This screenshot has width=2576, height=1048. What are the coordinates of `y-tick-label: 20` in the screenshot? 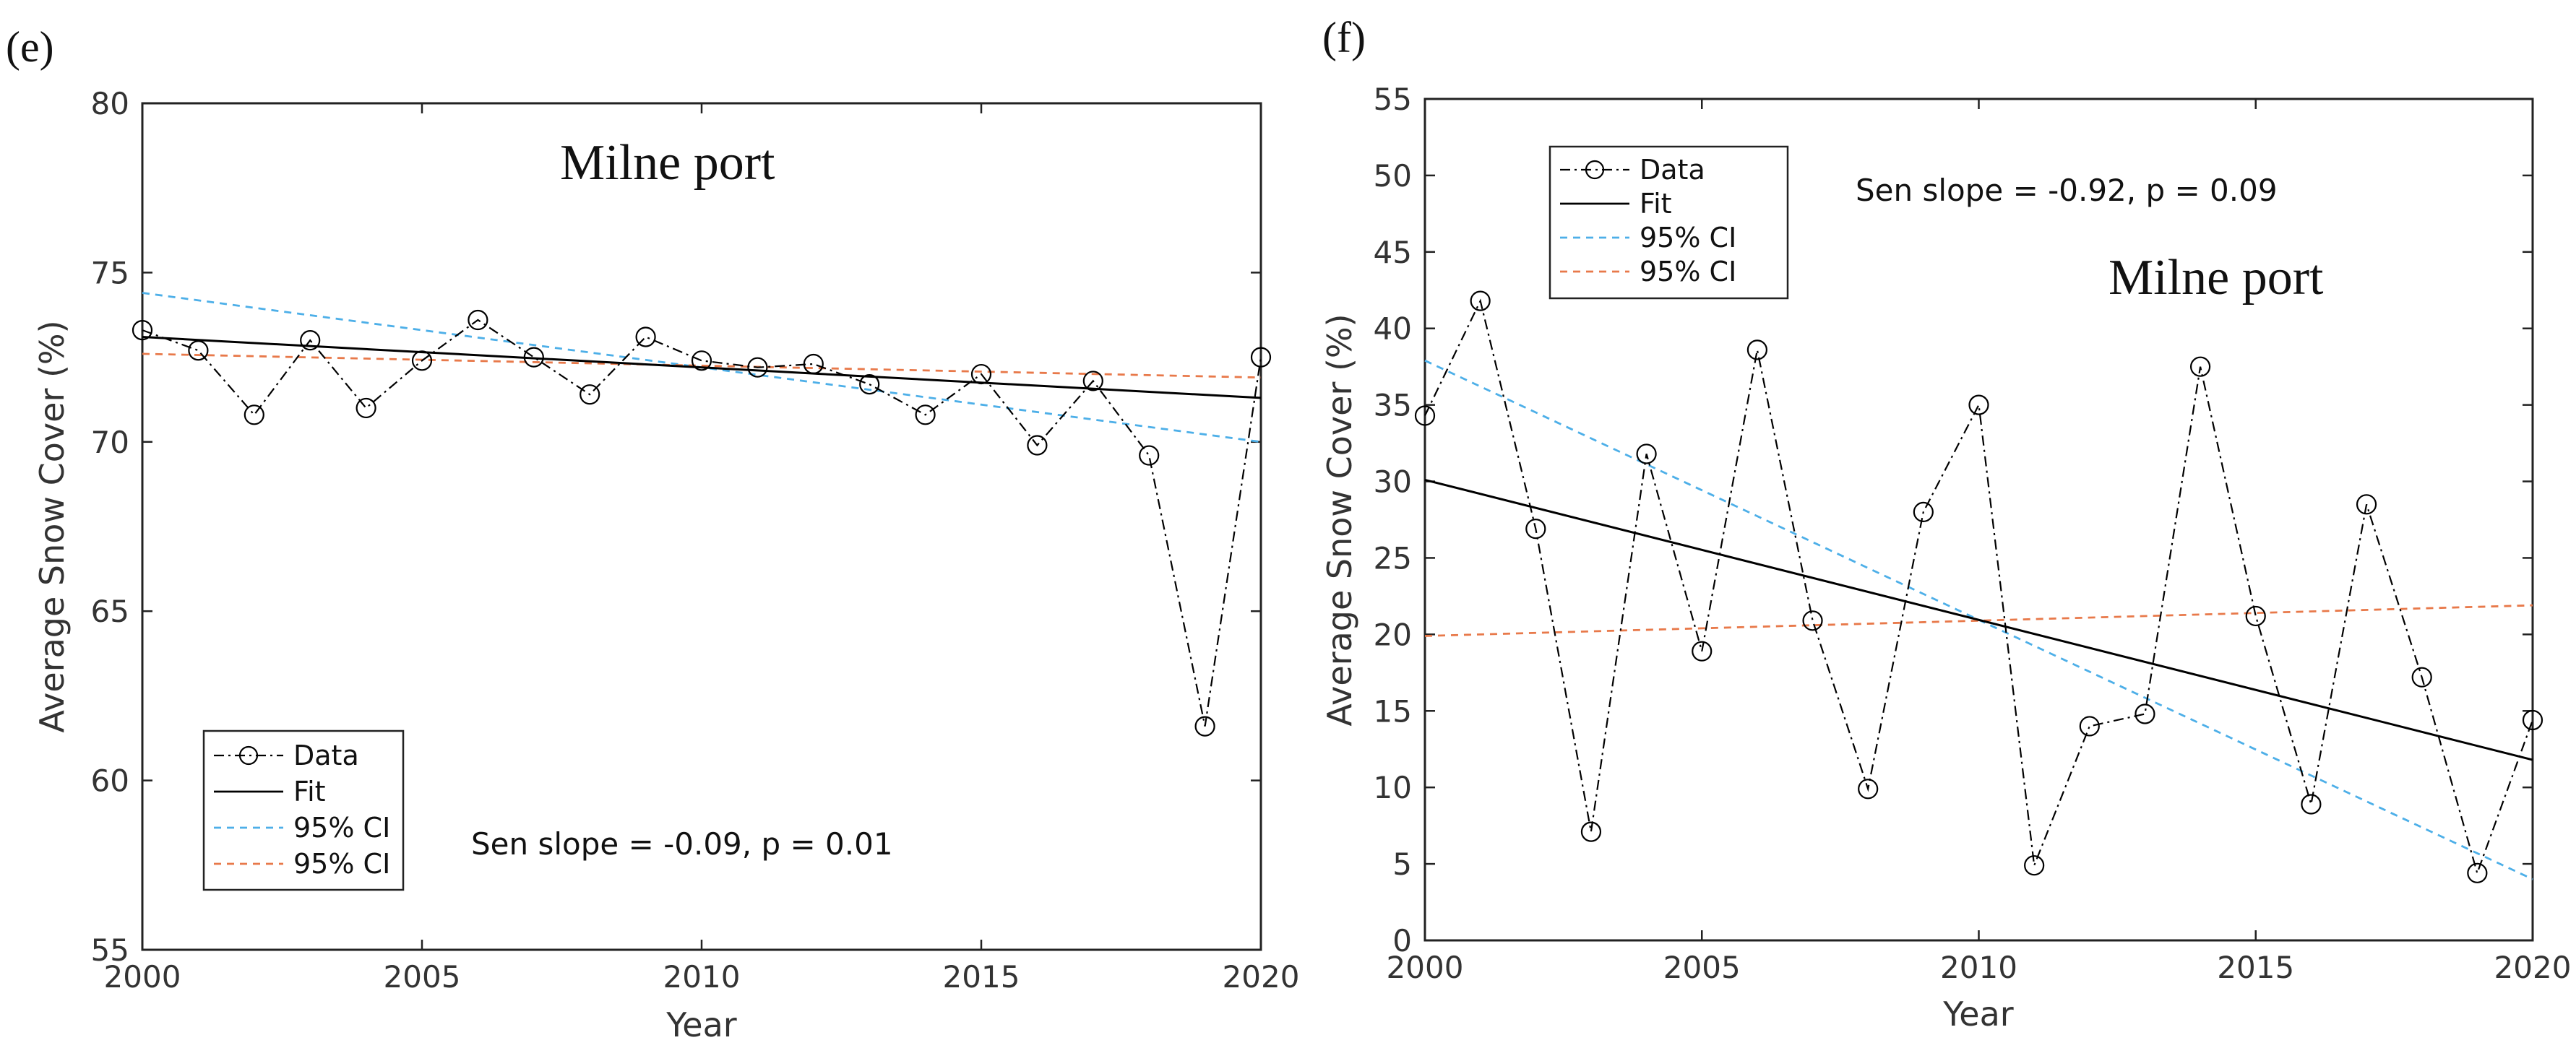 It's located at (1393, 634).